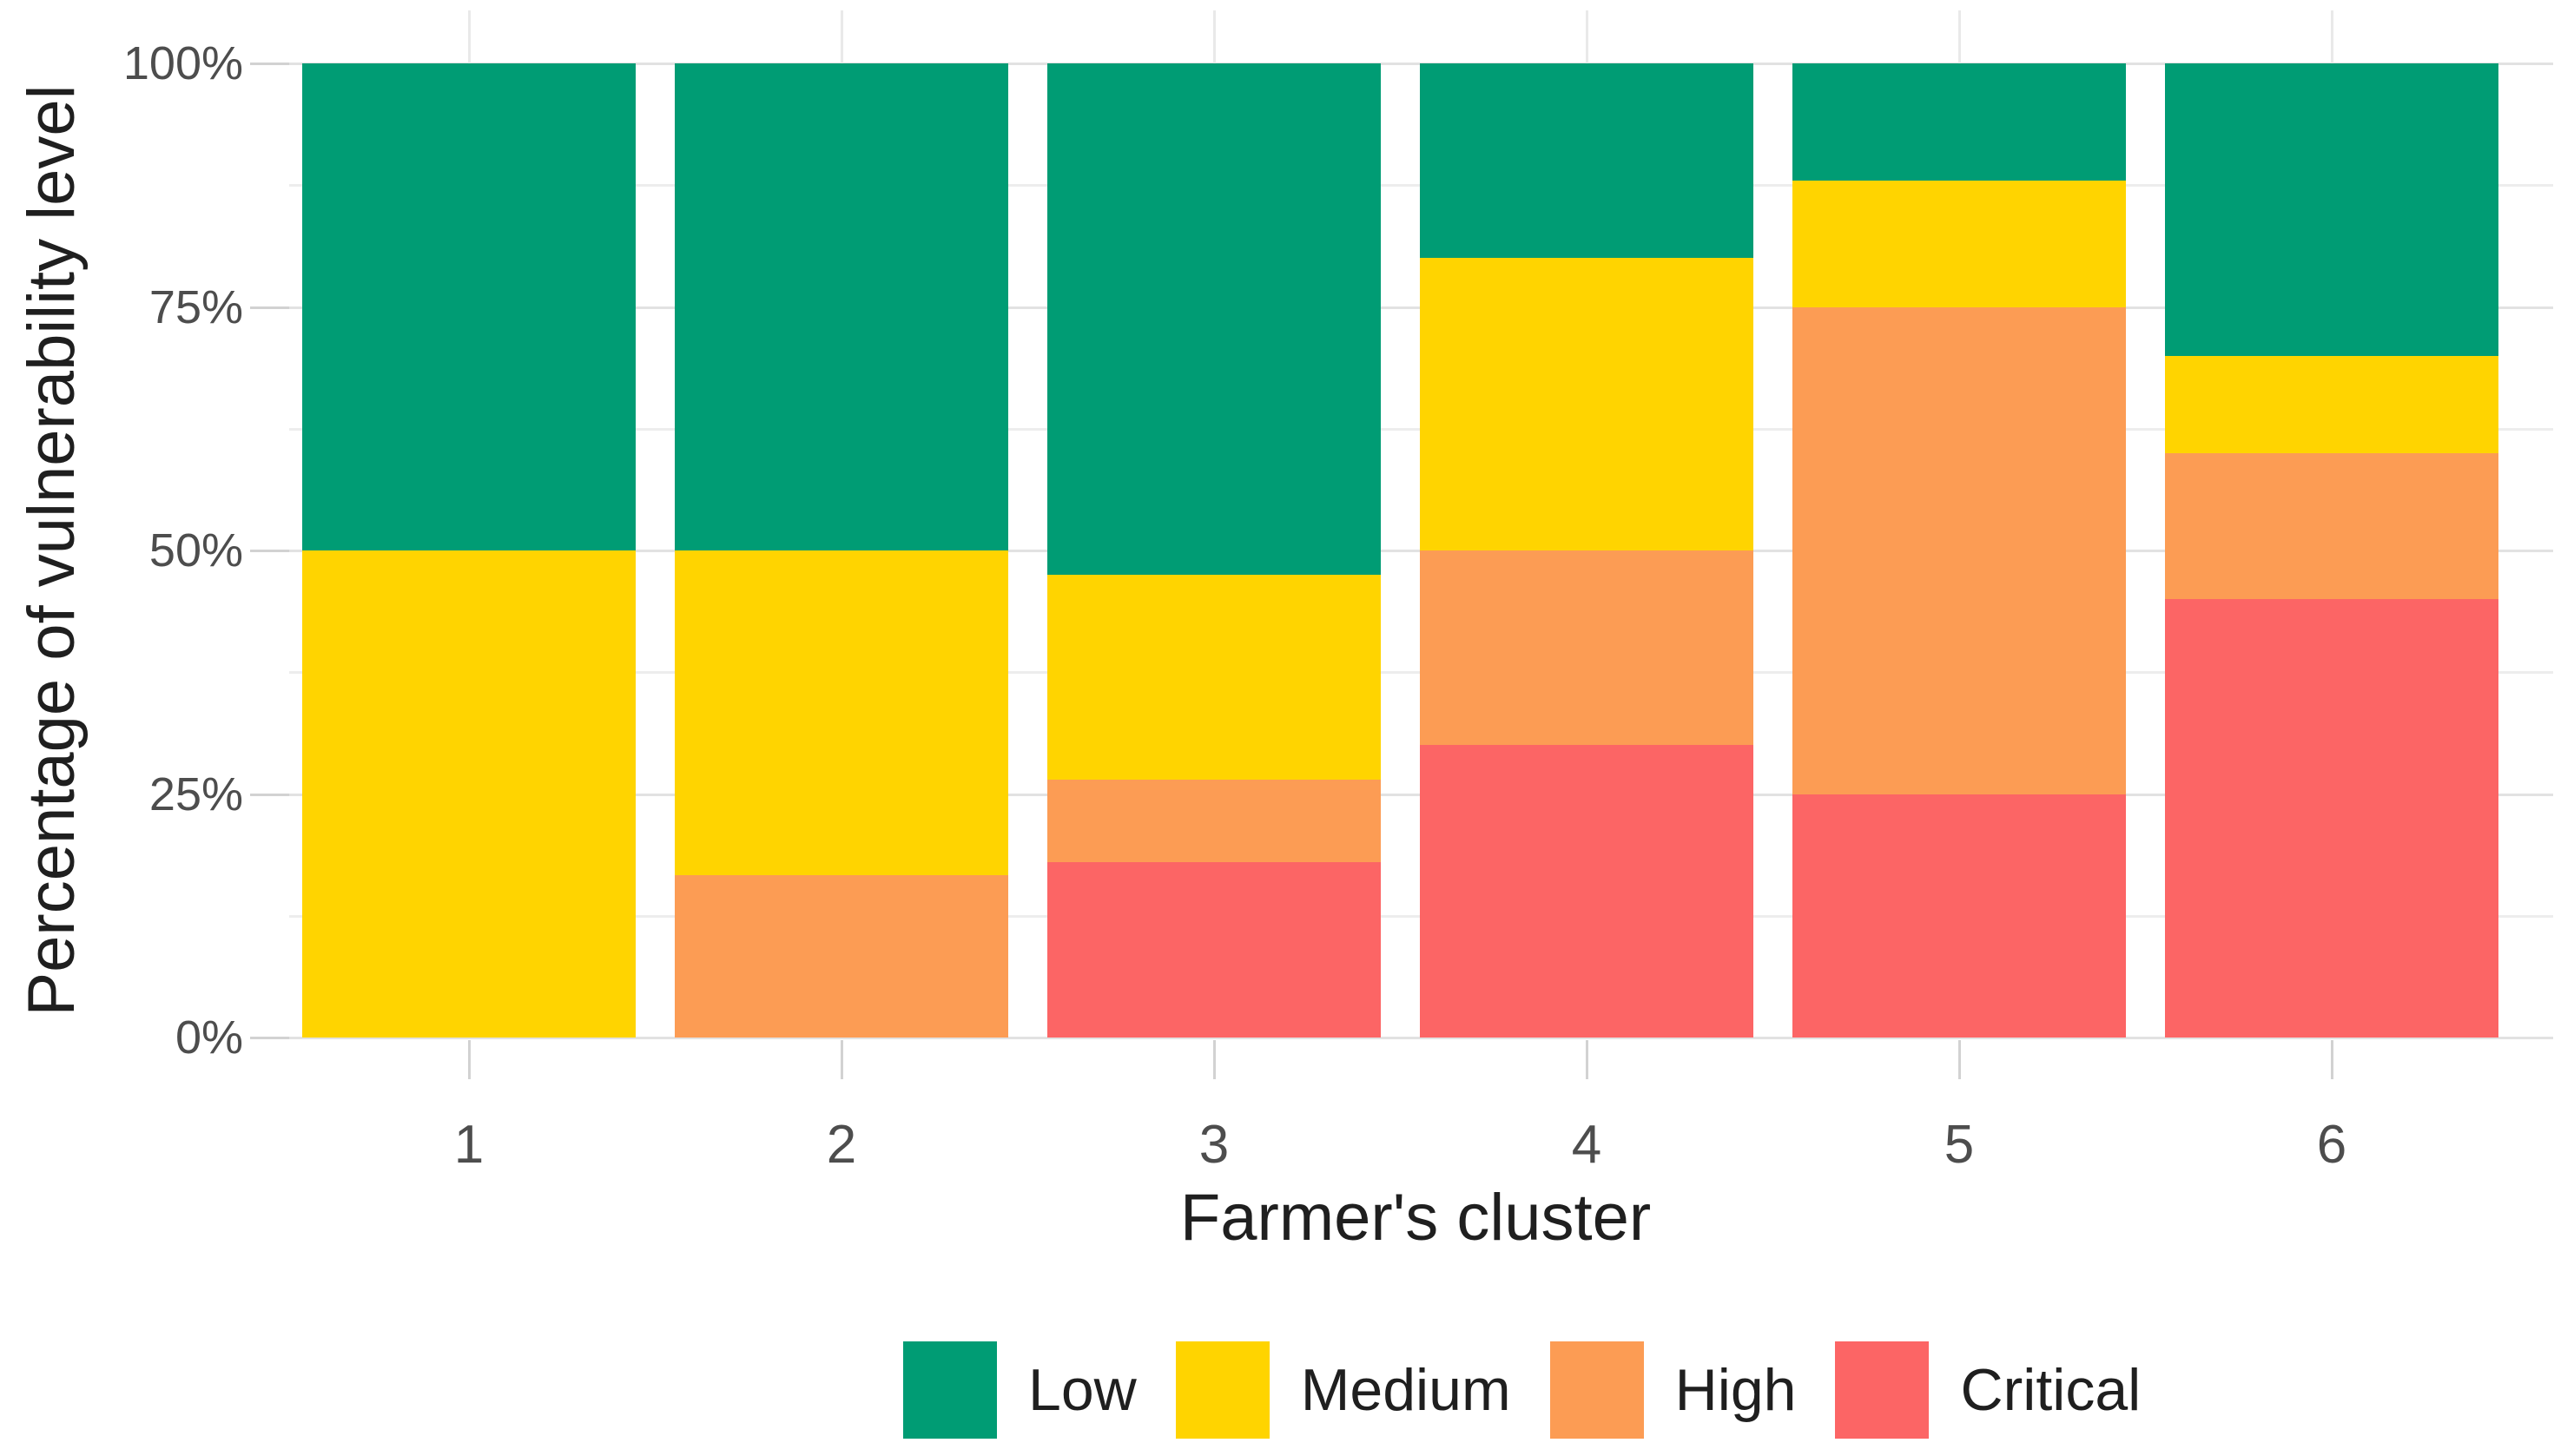 Image resolution: width=2574 pixels, height=1456 pixels. What do you see at coordinates (1597, 1390) in the screenshot?
I see `legend-swatch-high` at bounding box center [1597, 1390].